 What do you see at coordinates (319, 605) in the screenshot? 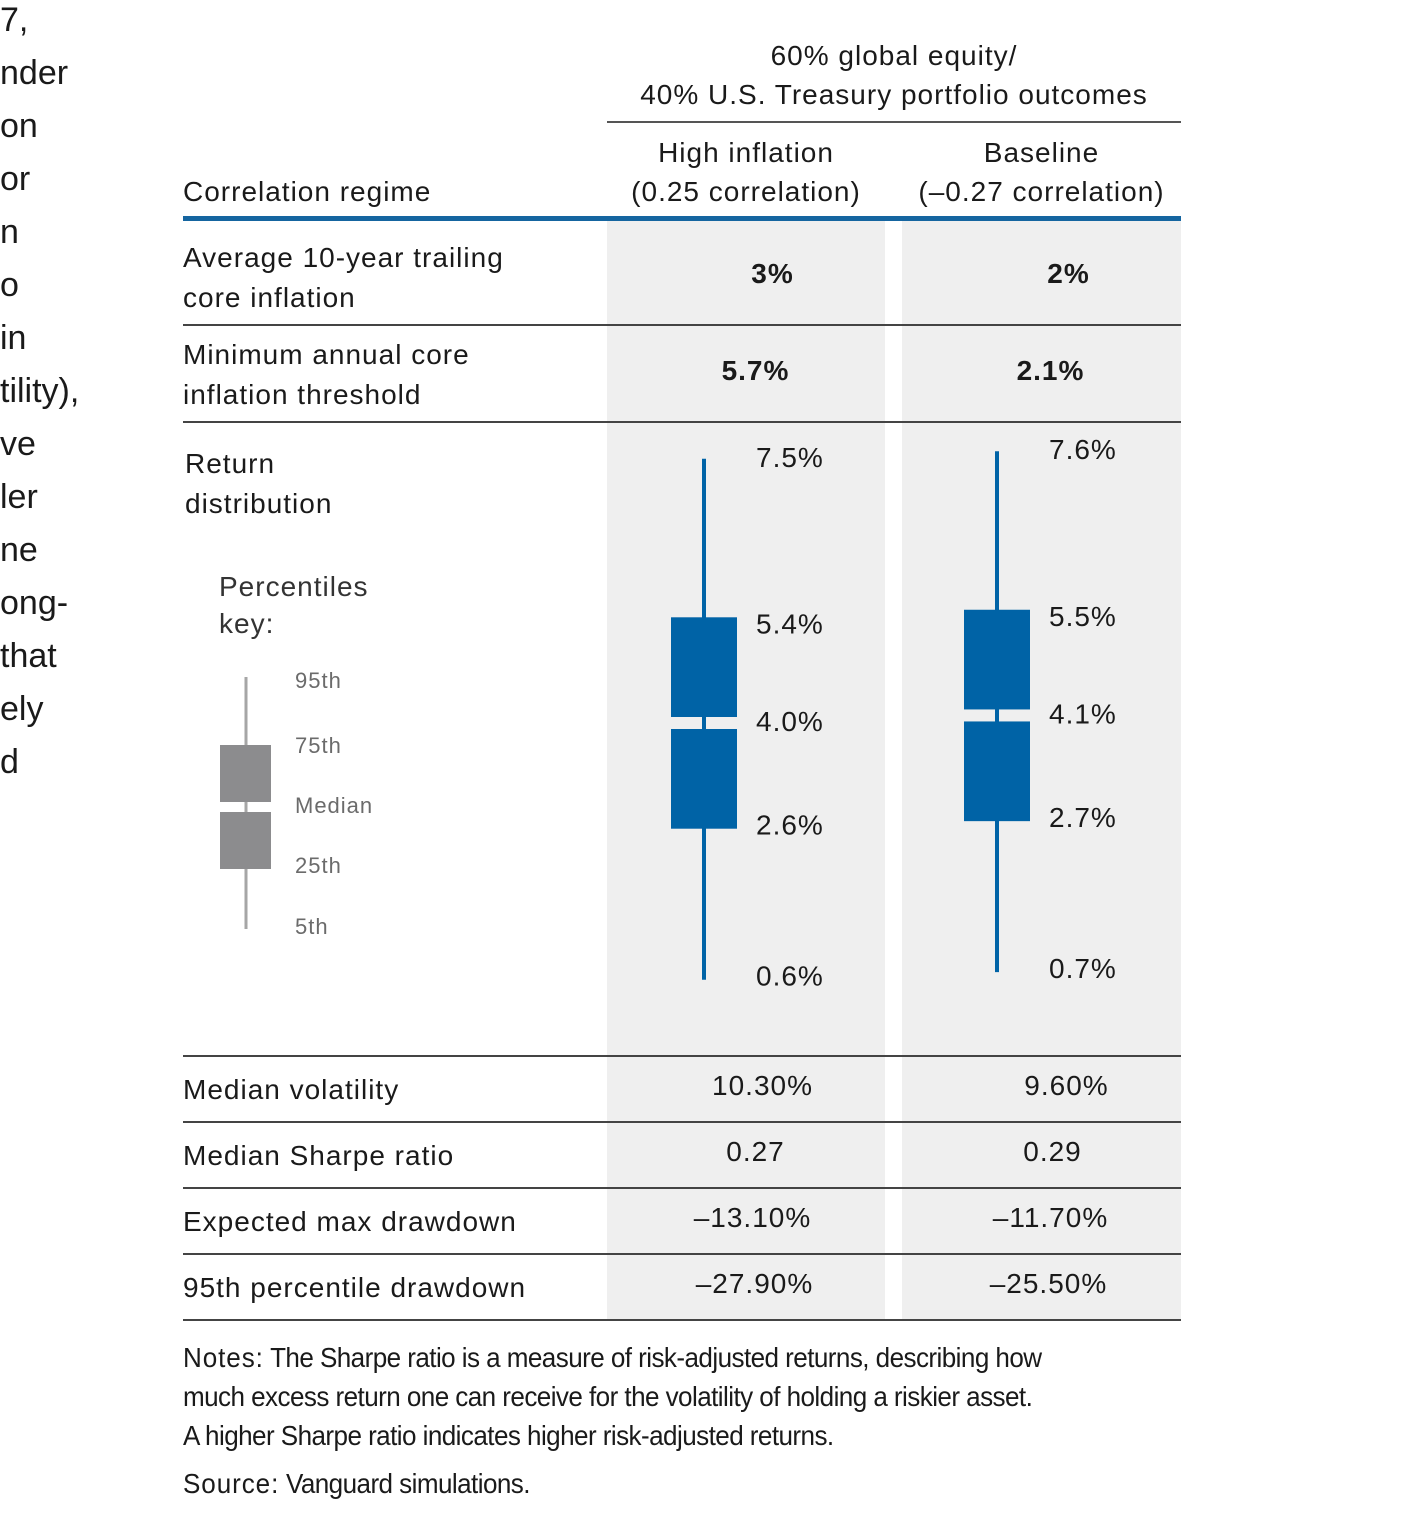
I see `key-title: Percentiles key:` at bounding box center [319, 605].